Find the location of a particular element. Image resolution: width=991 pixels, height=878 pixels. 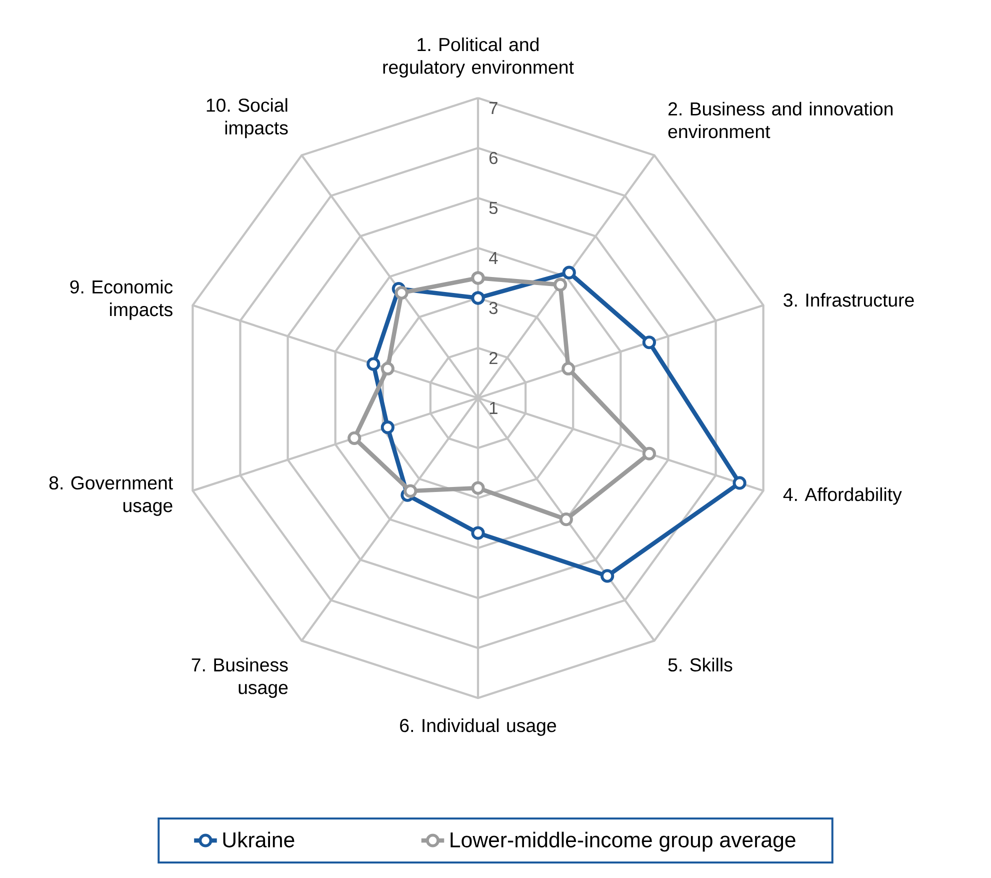

spoke-label: 6. Individual usage is located at coordinates (478, 727).